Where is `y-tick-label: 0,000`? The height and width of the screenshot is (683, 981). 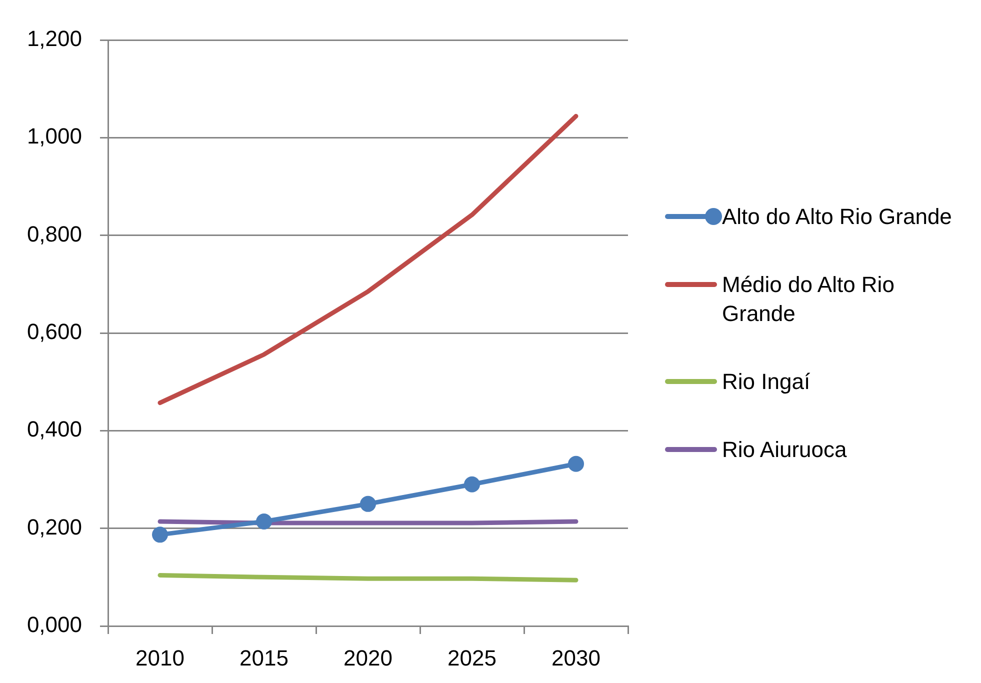 y-tick-label: 0,000 is located at coordinates (54, 625).